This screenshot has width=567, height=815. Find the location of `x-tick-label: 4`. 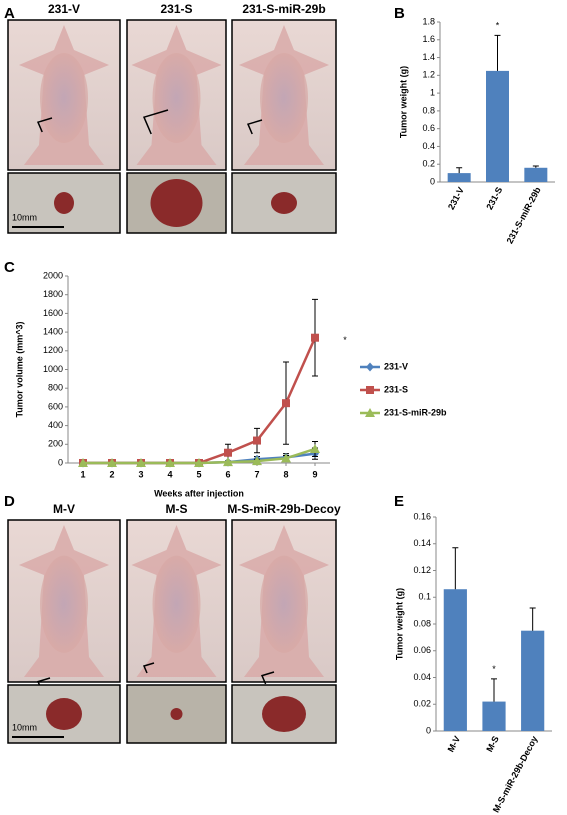

x-tick-label: 4 is located at coordinates (169, 474).